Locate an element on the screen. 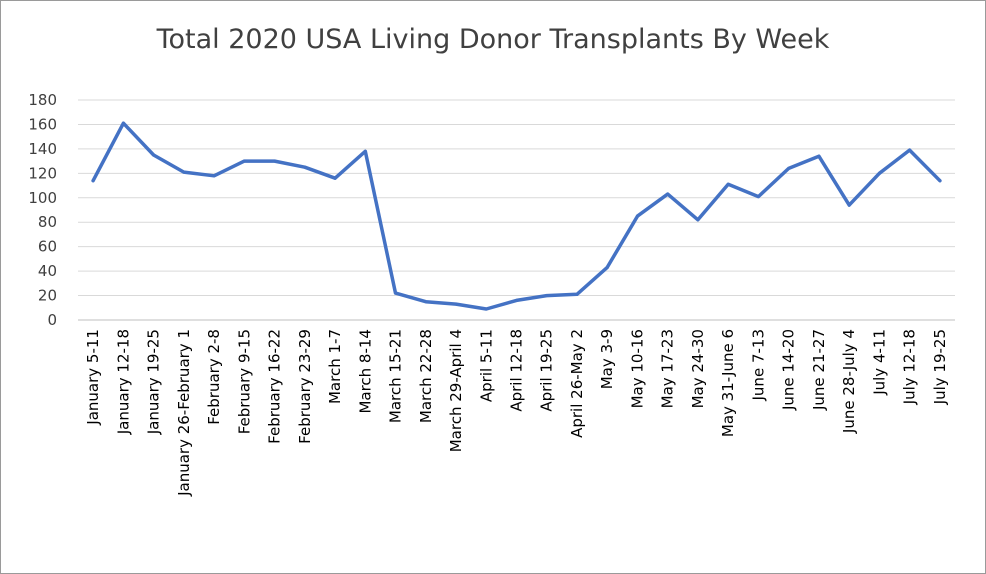 This screenshot has height=574, width=986. x-tick-label: June 14-20 is located at coordinates (789, 370).